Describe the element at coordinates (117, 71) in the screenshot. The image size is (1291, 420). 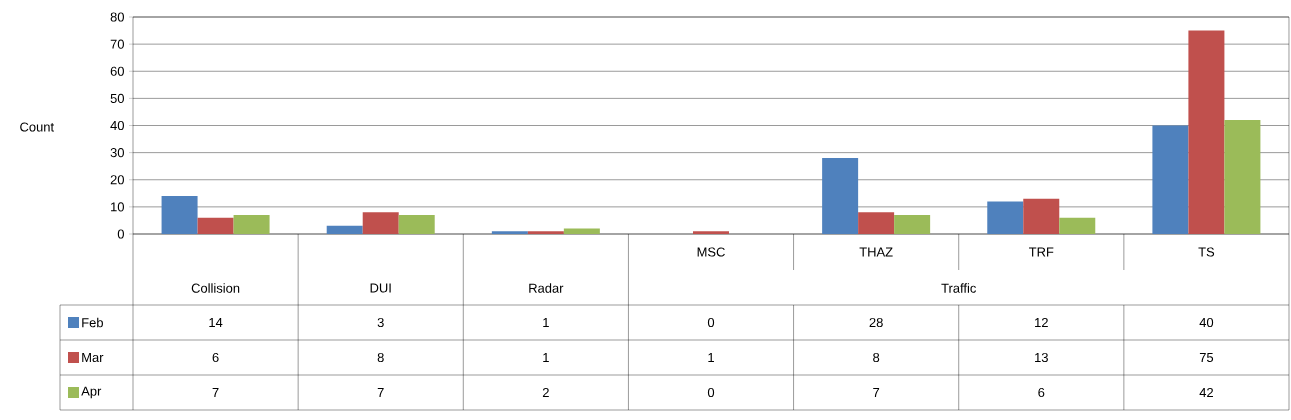
I see `y-tick-label: 60` at that location.